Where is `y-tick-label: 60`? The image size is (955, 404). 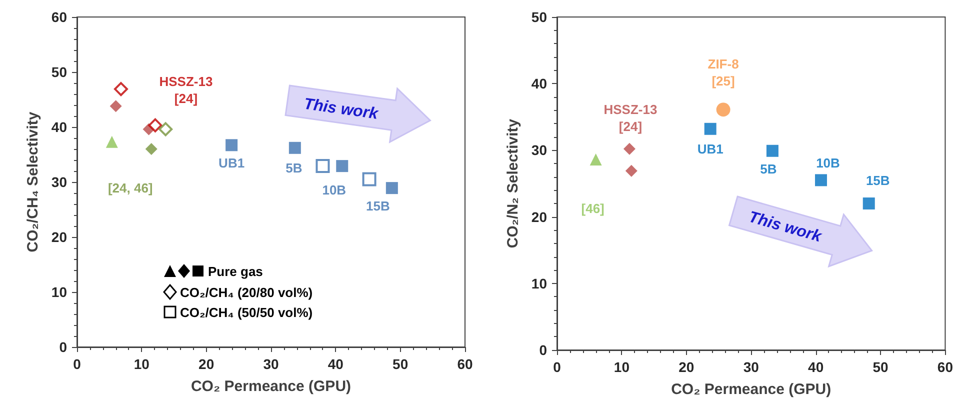 y-tick-label: 60 is located at coordinates (59, 17).